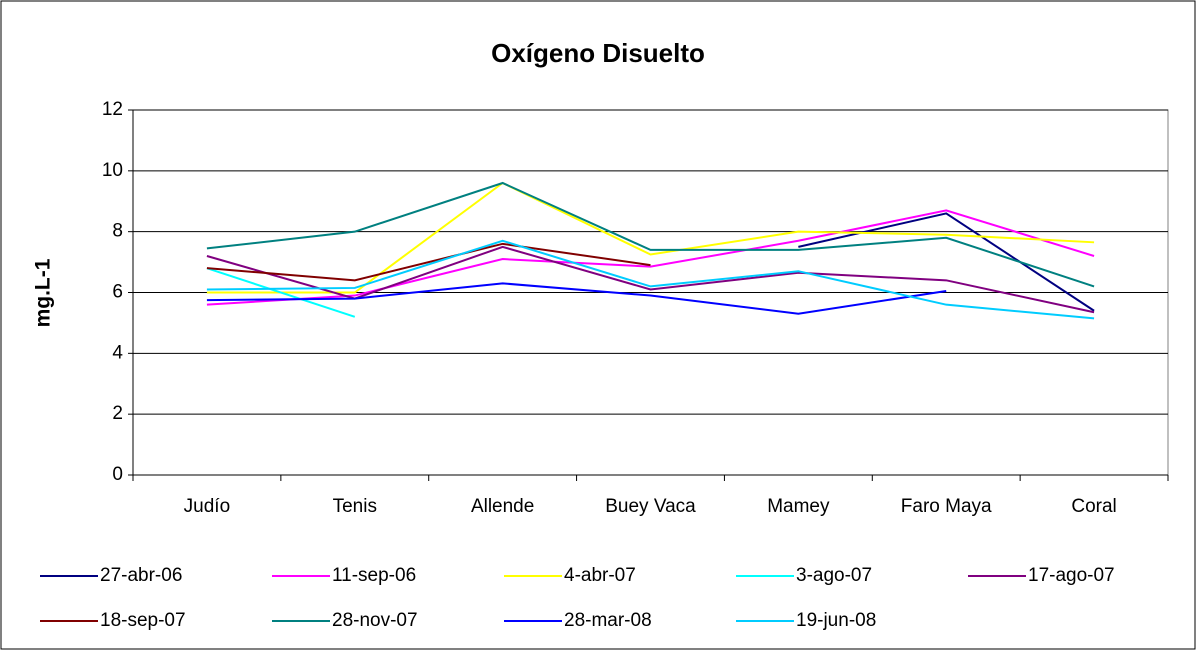 This screenshot has width=1196, height=650. Describe the element at coordinates (355, 506) in the screenshot. I see `x-tick-label: Tenis` at that location.